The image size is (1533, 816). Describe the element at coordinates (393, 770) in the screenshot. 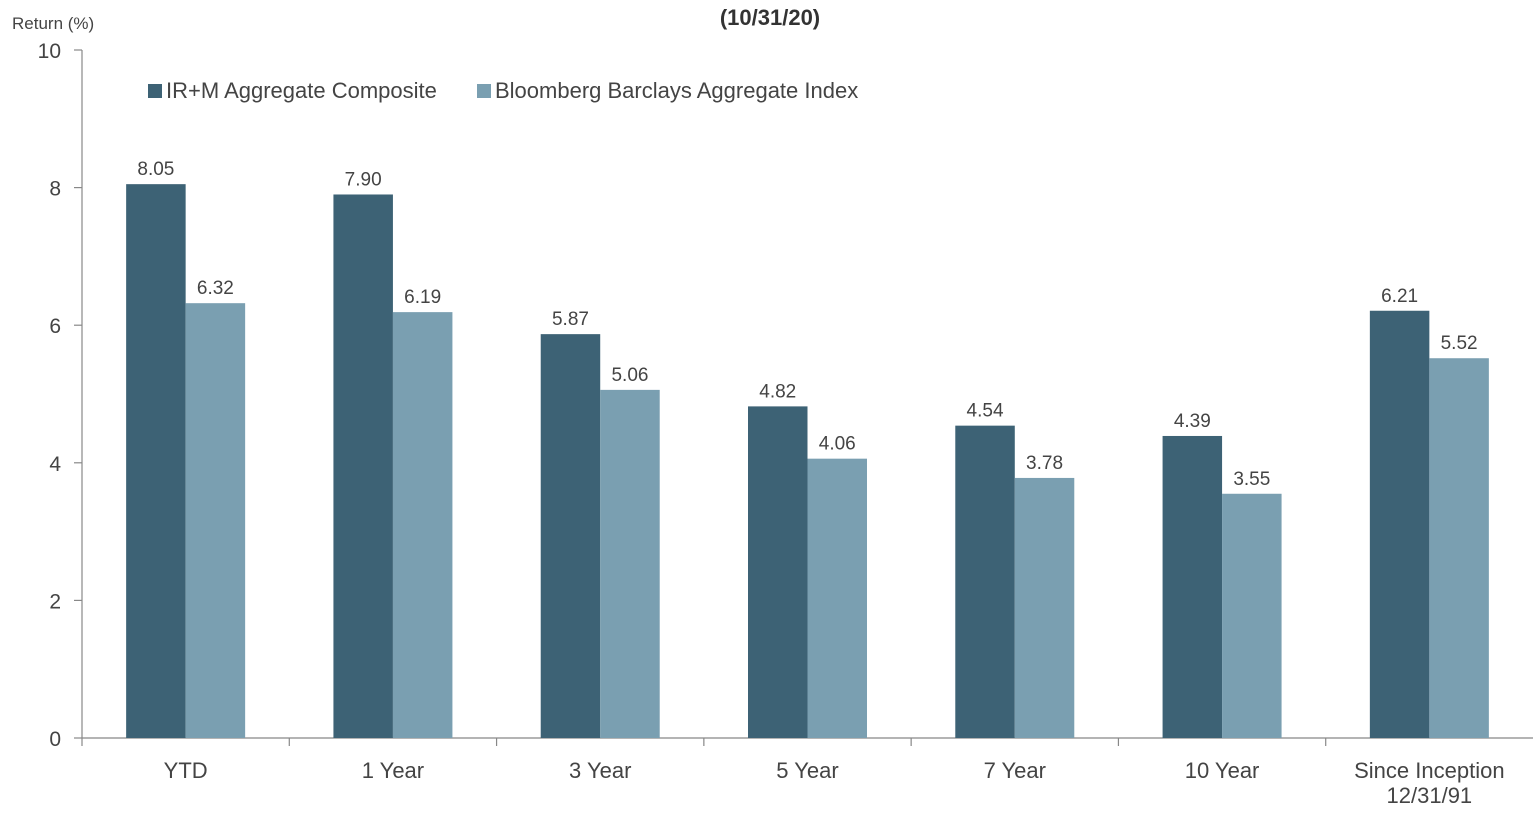

I see `x-category-label: 1 Year` at that location.